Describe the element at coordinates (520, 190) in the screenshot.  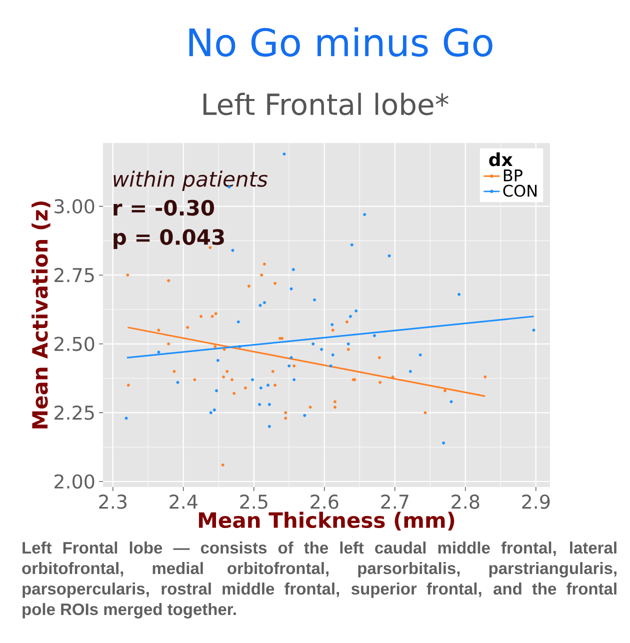
I see `legend-label: CON` at that location.